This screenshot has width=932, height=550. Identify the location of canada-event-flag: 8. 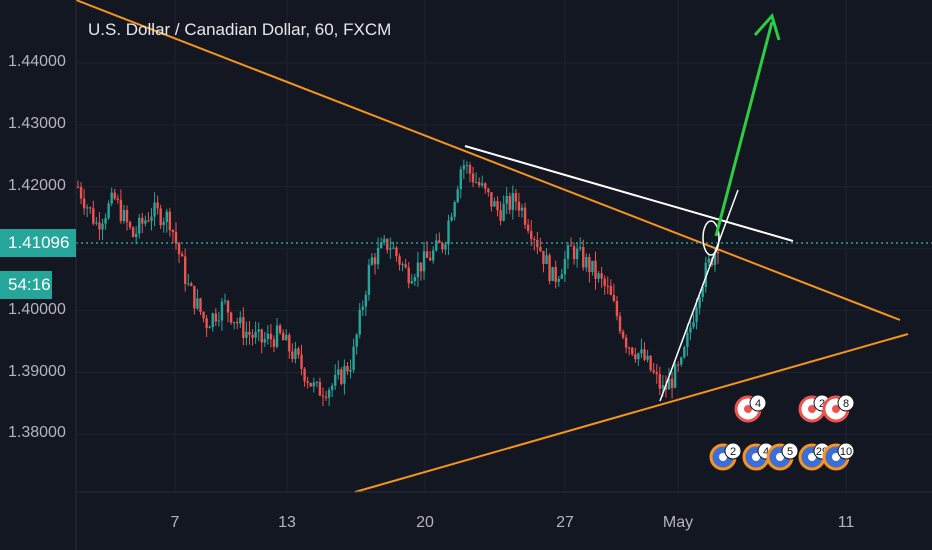
(838, 408).